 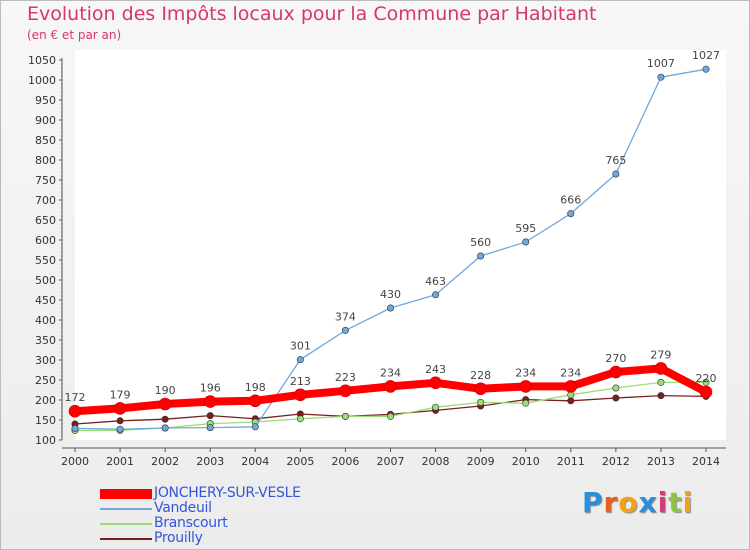 I want to click on data-label: 666, so click(x=570, y=200).